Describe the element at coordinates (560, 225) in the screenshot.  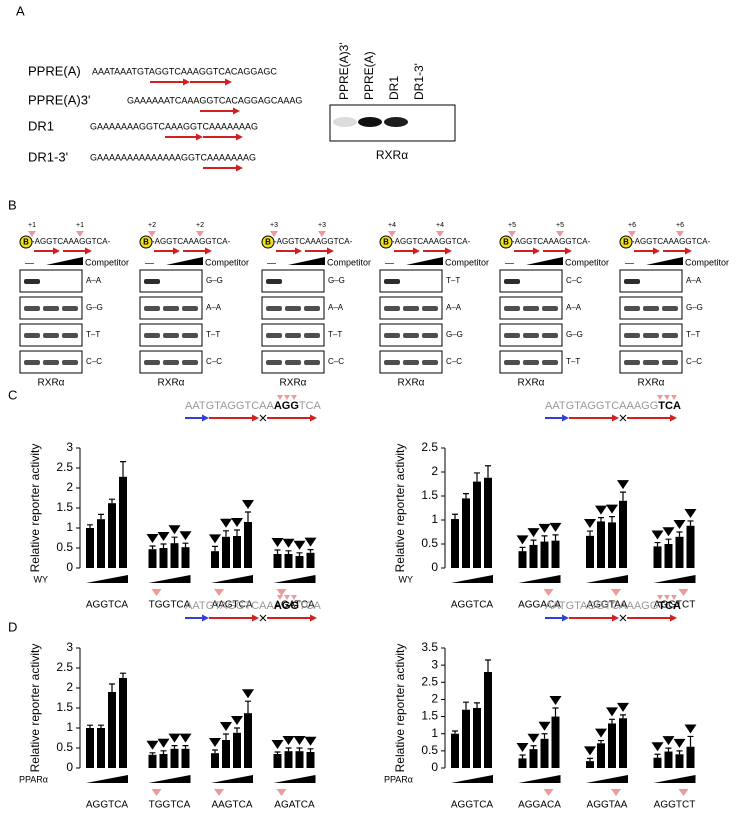
I see `shift-label: +5` at that location.